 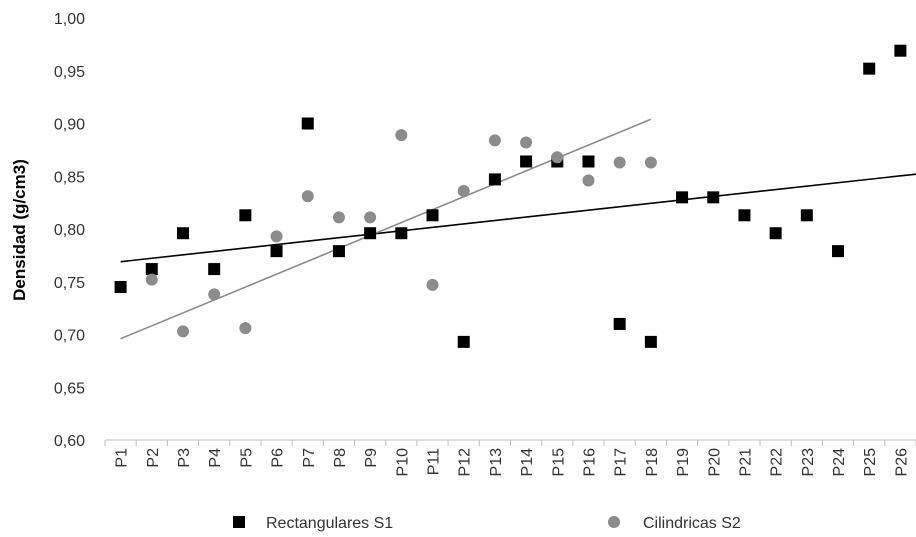 What do you see at coordinates (215, 458) in the screenshot?
I see `x-tick-label: P4` at bounding box center [215, 458].